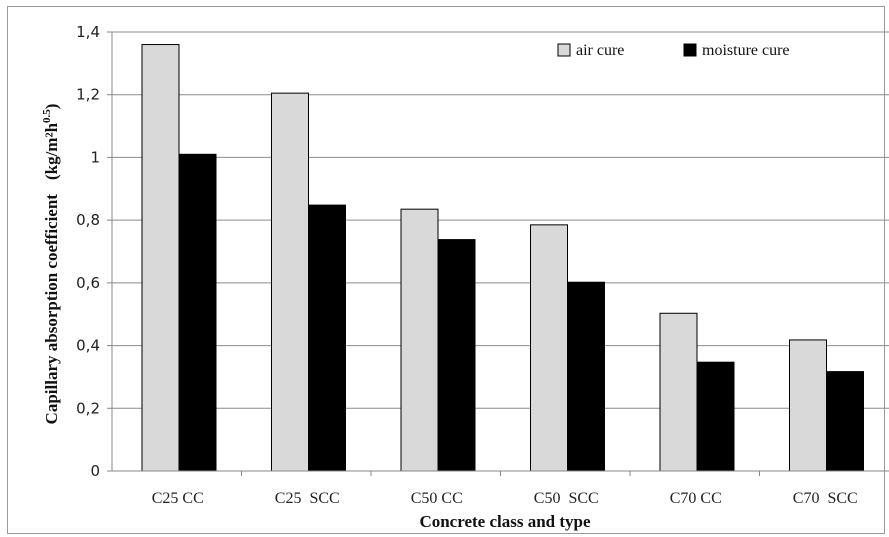 Image resolution: width=889 pixels, height=537 pixels. What do you see at coordinates (566, 498) in the screenshot?
I see `x-tick-label: C50 SCC` at bounding box center [566, 498].